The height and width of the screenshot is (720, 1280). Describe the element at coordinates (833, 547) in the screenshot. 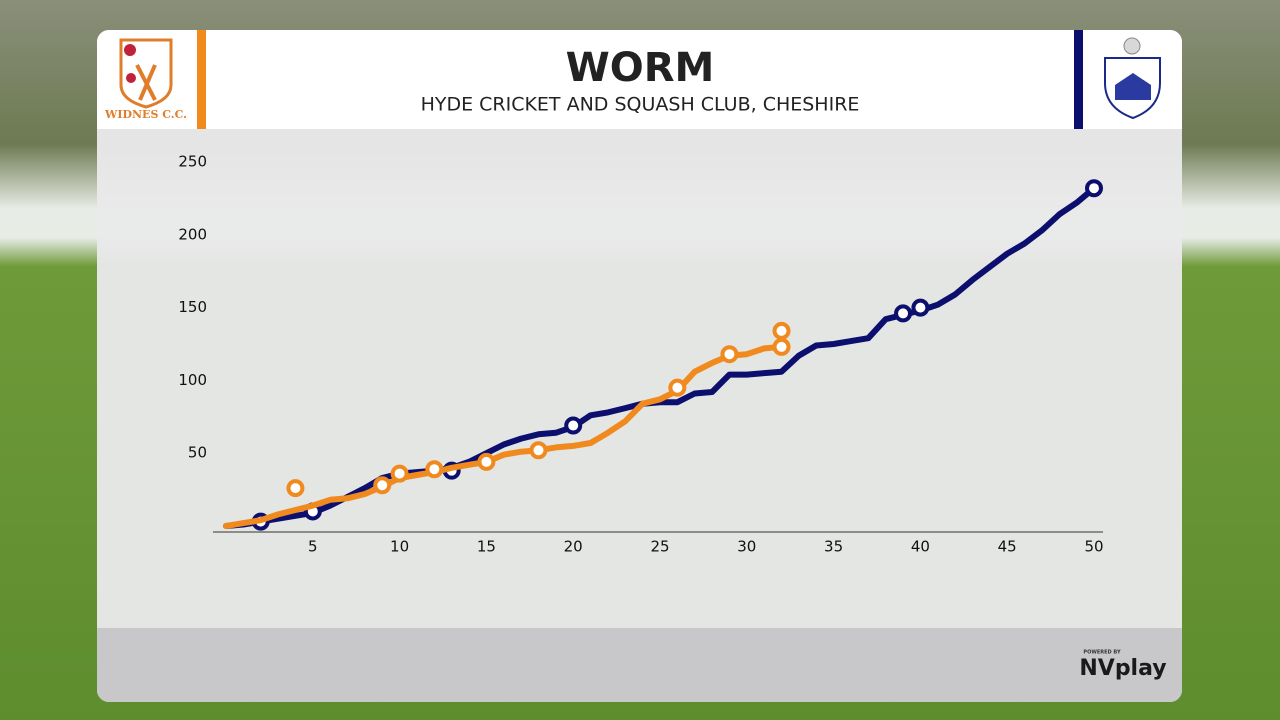

I see `x-tick-label: 35` at that location.